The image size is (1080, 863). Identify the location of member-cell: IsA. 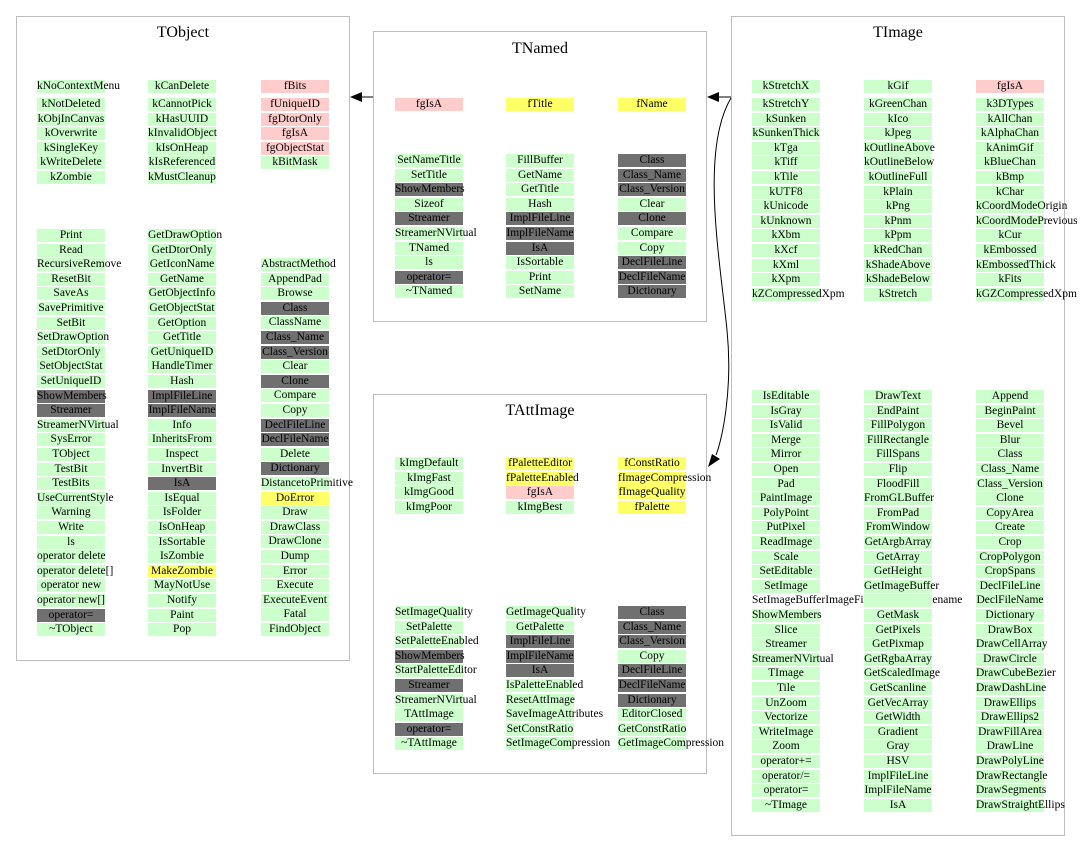
(540, 248).